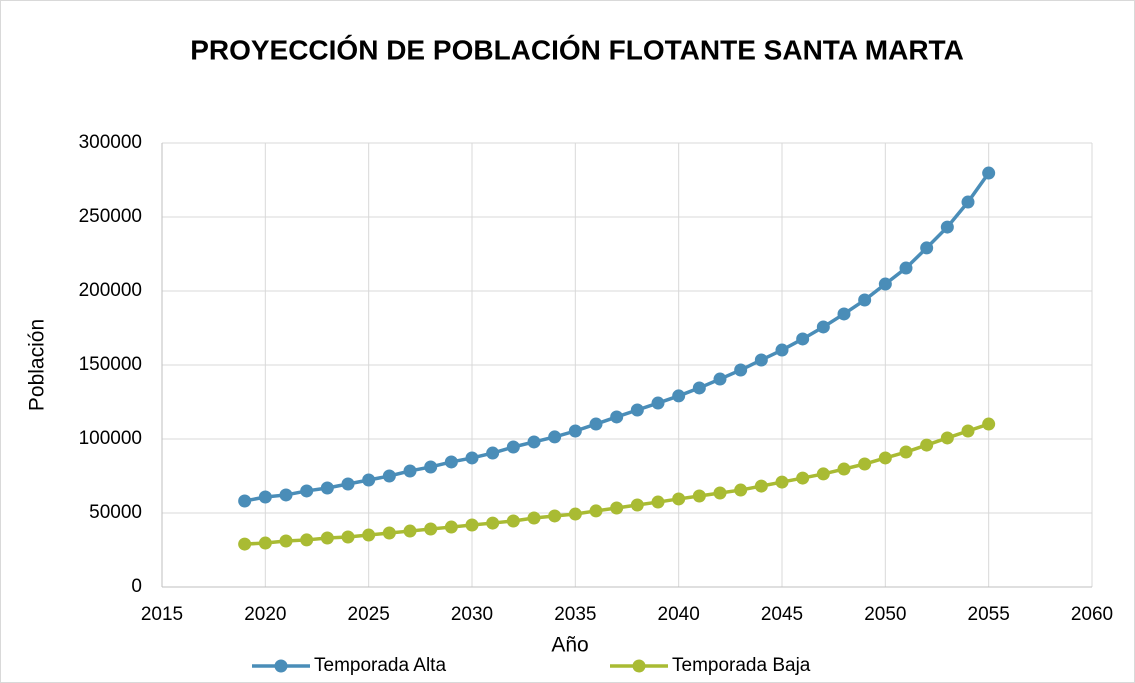 This screenshot has width=1135, height=683. What do you see at coordinates (110, 290) in the screenshot?
I see `y-tick-label: 200000` at bounding box center [110, 290].